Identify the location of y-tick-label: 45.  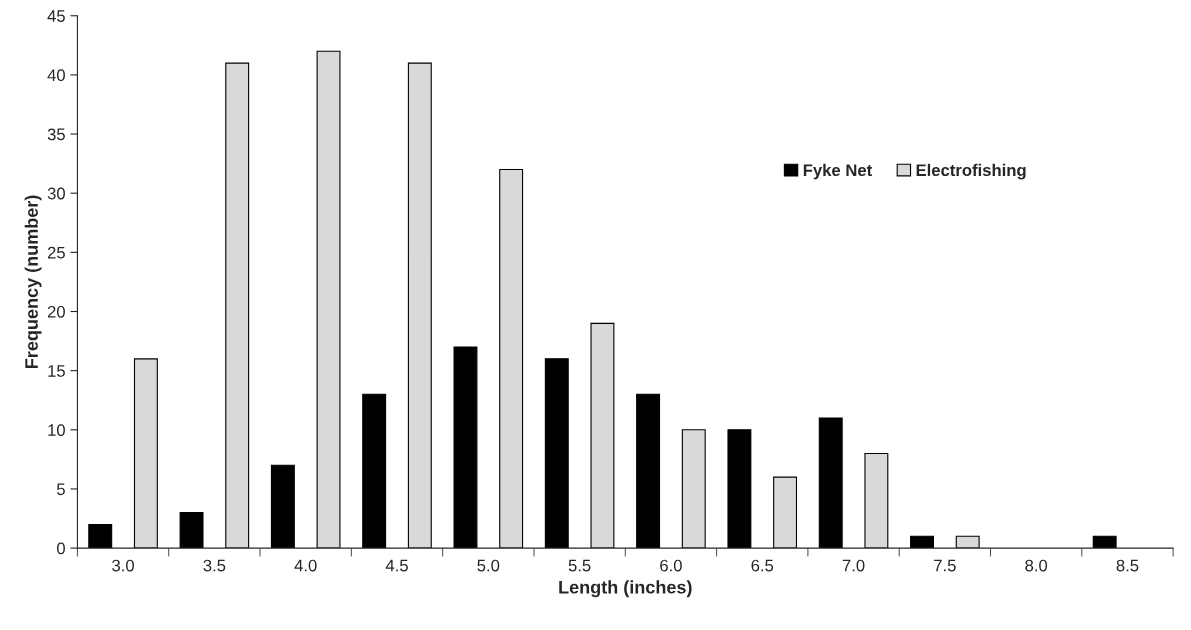
(56, 16).